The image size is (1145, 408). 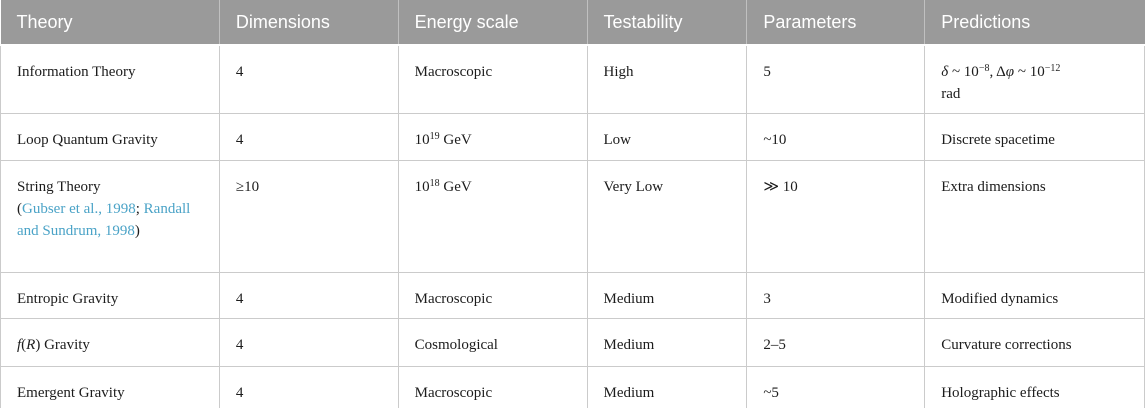 I want to click on superscript: 19, so click(x=434, y=136).